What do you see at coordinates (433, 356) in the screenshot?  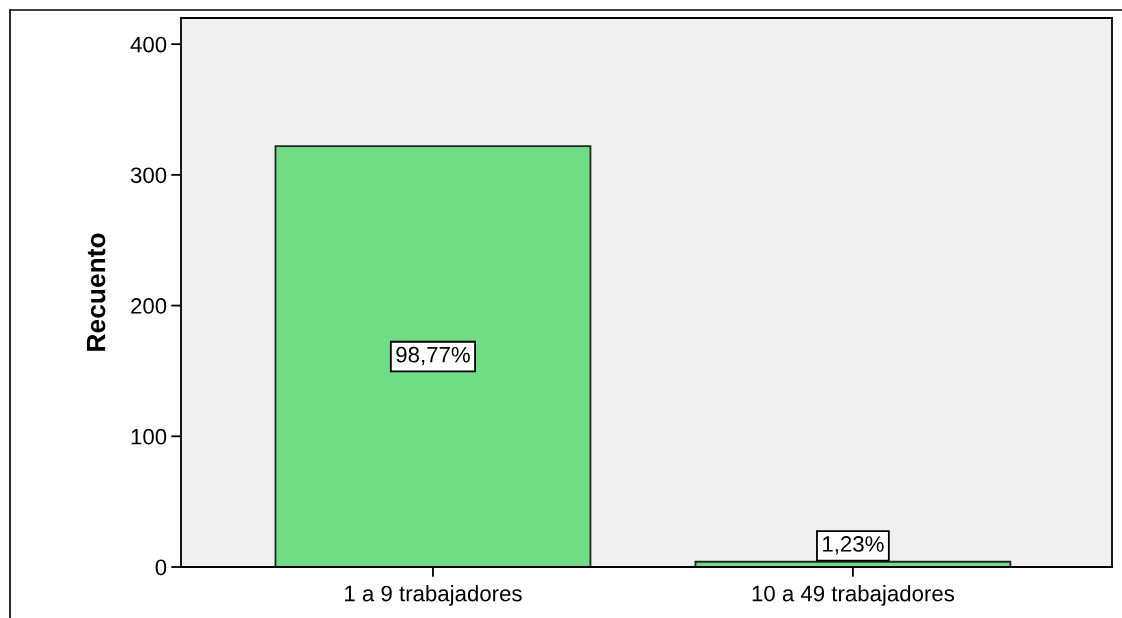 I see `annotation: 98,77%` at bounding box center [433, 356].